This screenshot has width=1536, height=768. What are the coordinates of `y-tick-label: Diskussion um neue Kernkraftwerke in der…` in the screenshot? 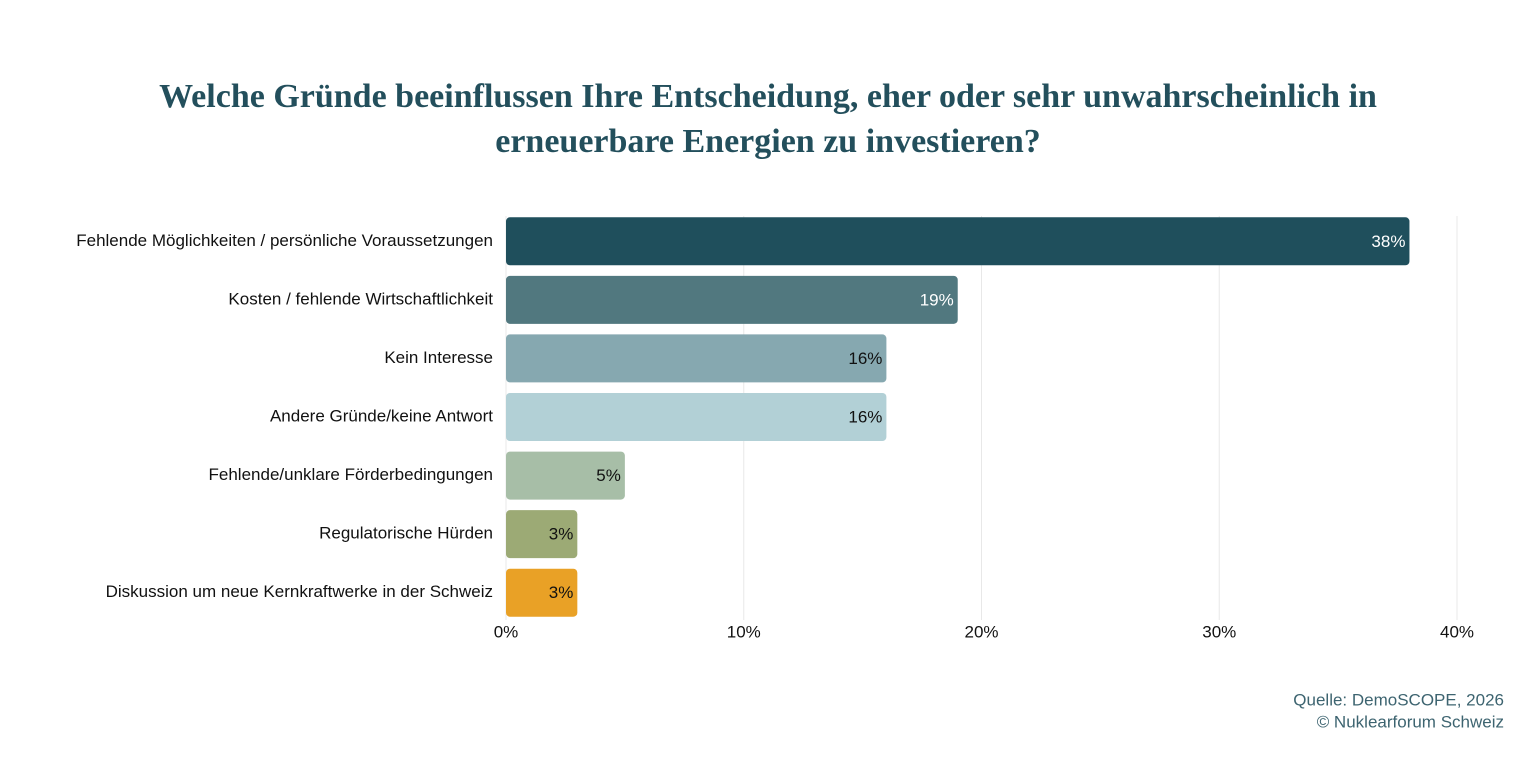 It's located at (299, 591).